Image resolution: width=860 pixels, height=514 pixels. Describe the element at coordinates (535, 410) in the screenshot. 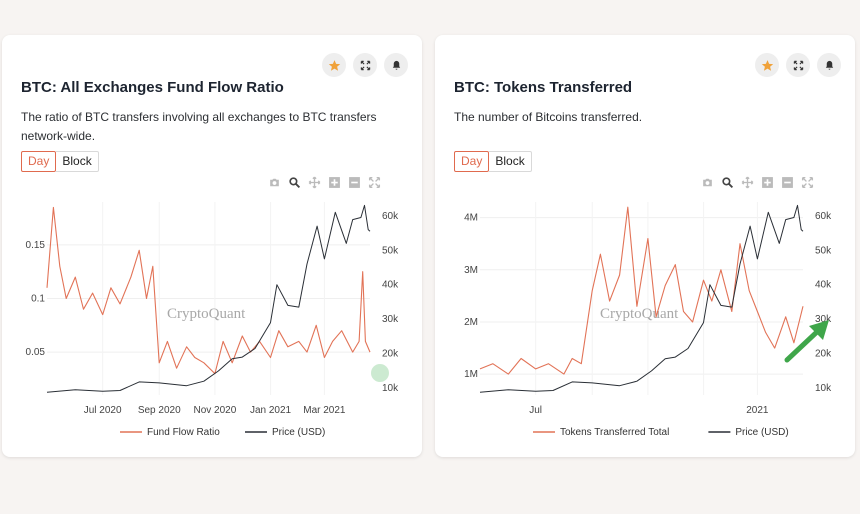

I see `x-tick-label: Jul` at that location.